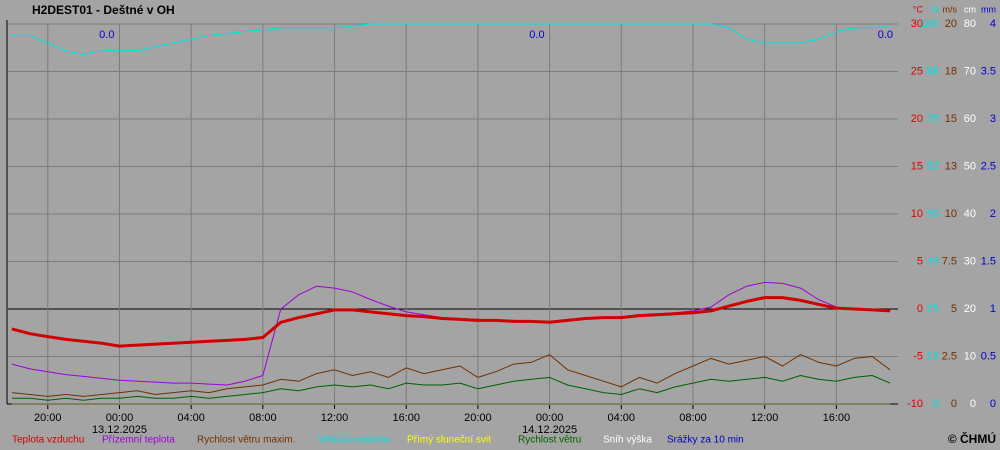 This screenshot has width=1000, height=450. What do you see at coordinates (103, 10) in the screenshot?
I see `chart-title: H2DEST01 - Deštné v OH` at bounding box center [103, 10].